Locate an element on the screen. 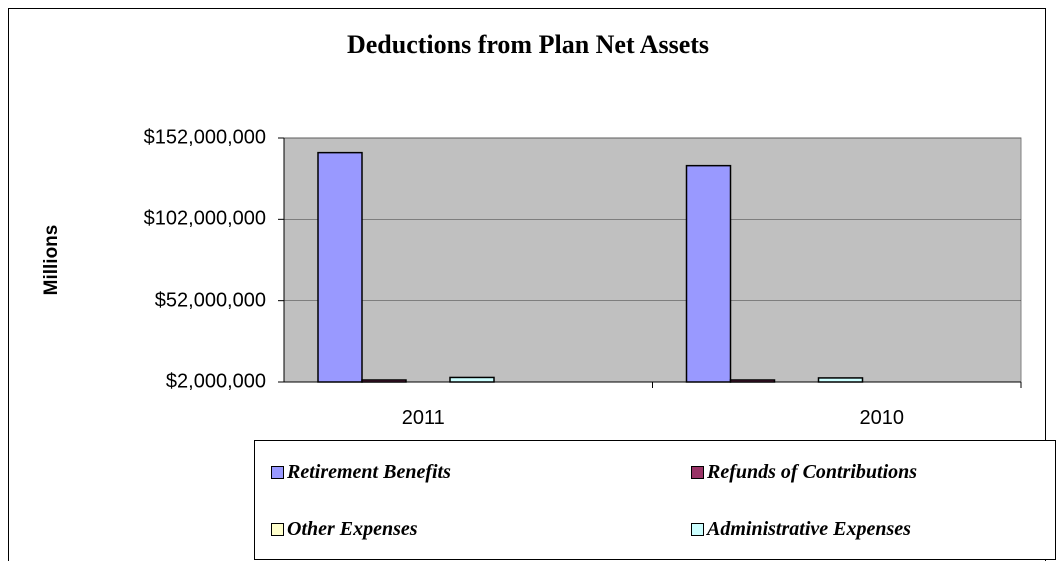 Image resolution: width=1056 pixels, height=561 pixels. legend-item-administrative-expenses: Administrative Expenses is located at coordinates (801, 529).